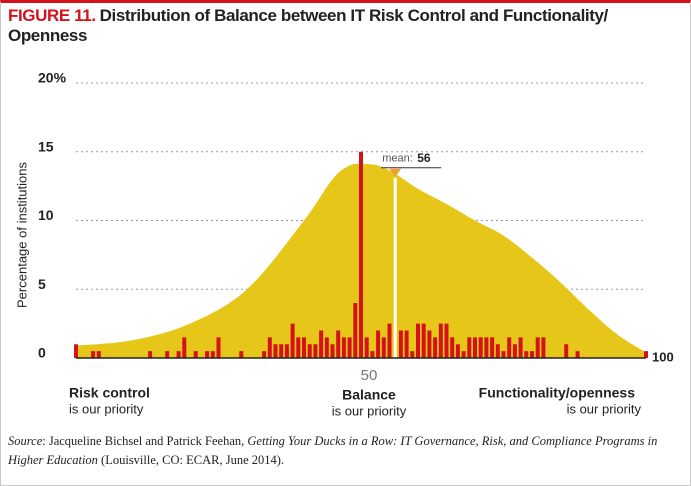  What do you see at coordinates (42, 353) in the screenshot?
I see `y-tick-label: 0` at bounding box center [42, 353].